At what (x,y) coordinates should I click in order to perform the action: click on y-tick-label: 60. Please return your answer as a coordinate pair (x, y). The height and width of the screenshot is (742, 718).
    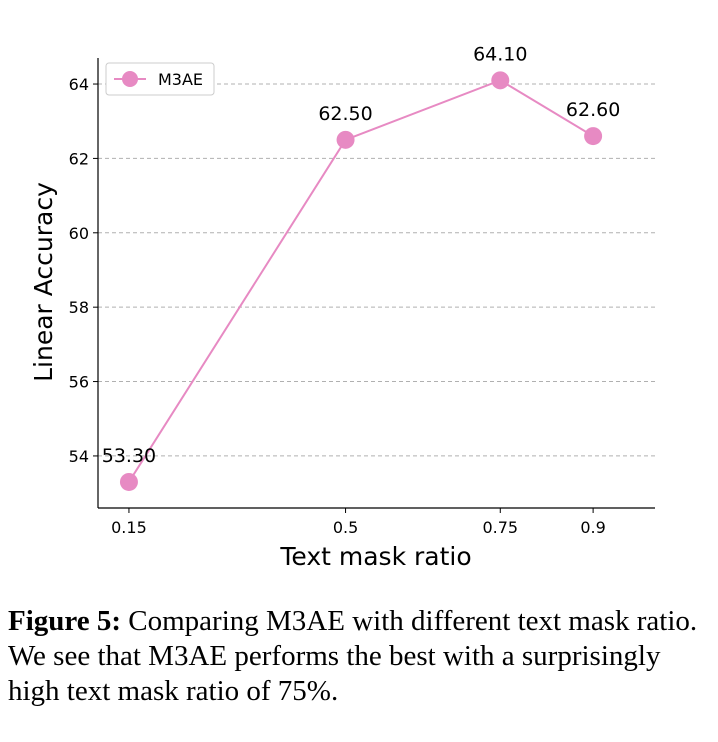
    Looking at the image, I should click on (79, 233).